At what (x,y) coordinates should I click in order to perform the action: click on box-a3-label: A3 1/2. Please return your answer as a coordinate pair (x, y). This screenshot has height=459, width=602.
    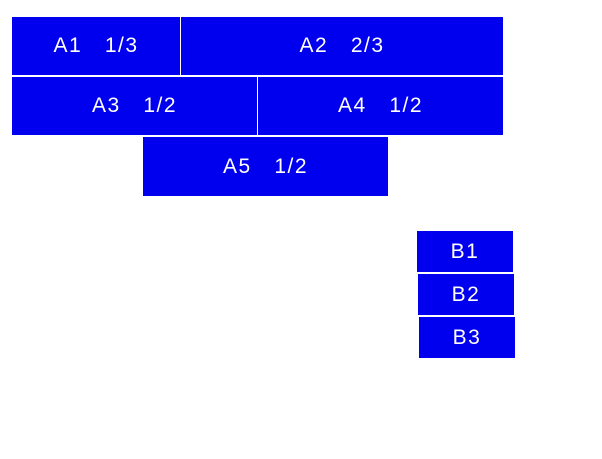
    Looking at the image, I should click on (134, 105).